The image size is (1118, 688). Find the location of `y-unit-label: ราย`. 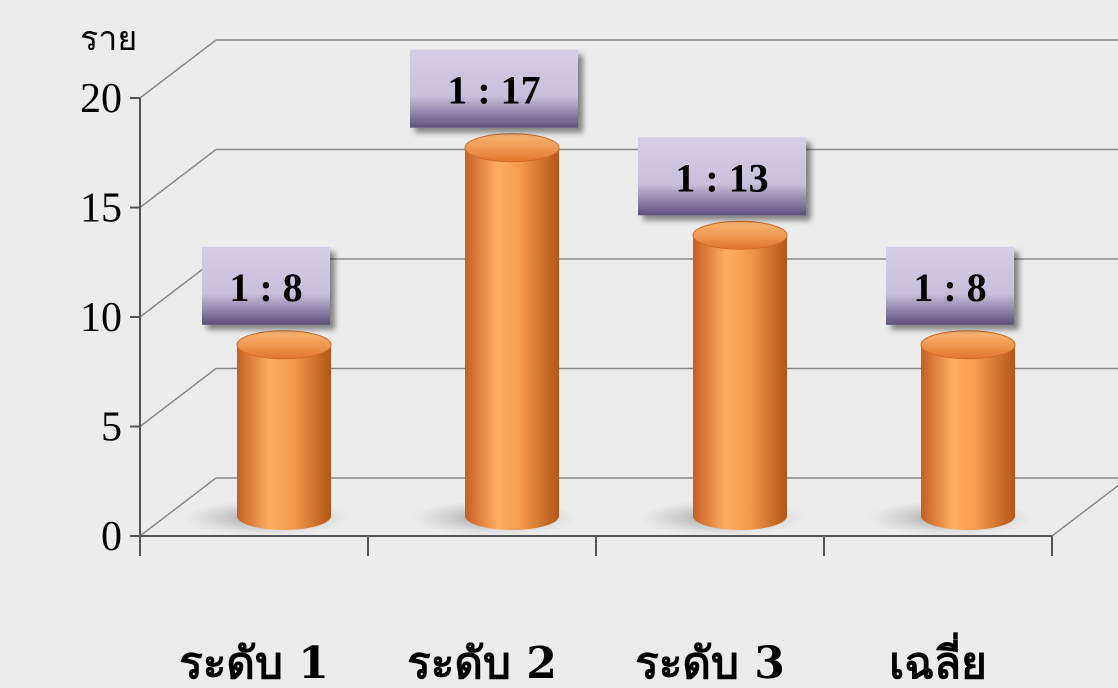

y-unit-label: ราย is located at coordinates (108, 39).